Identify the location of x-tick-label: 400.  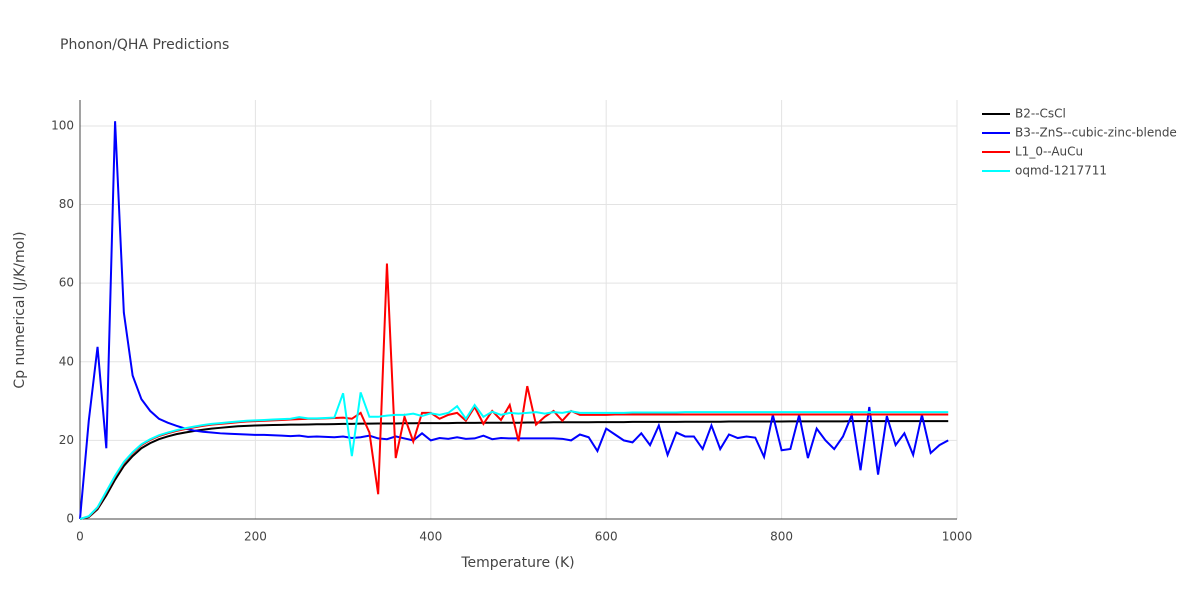
(430, 537).